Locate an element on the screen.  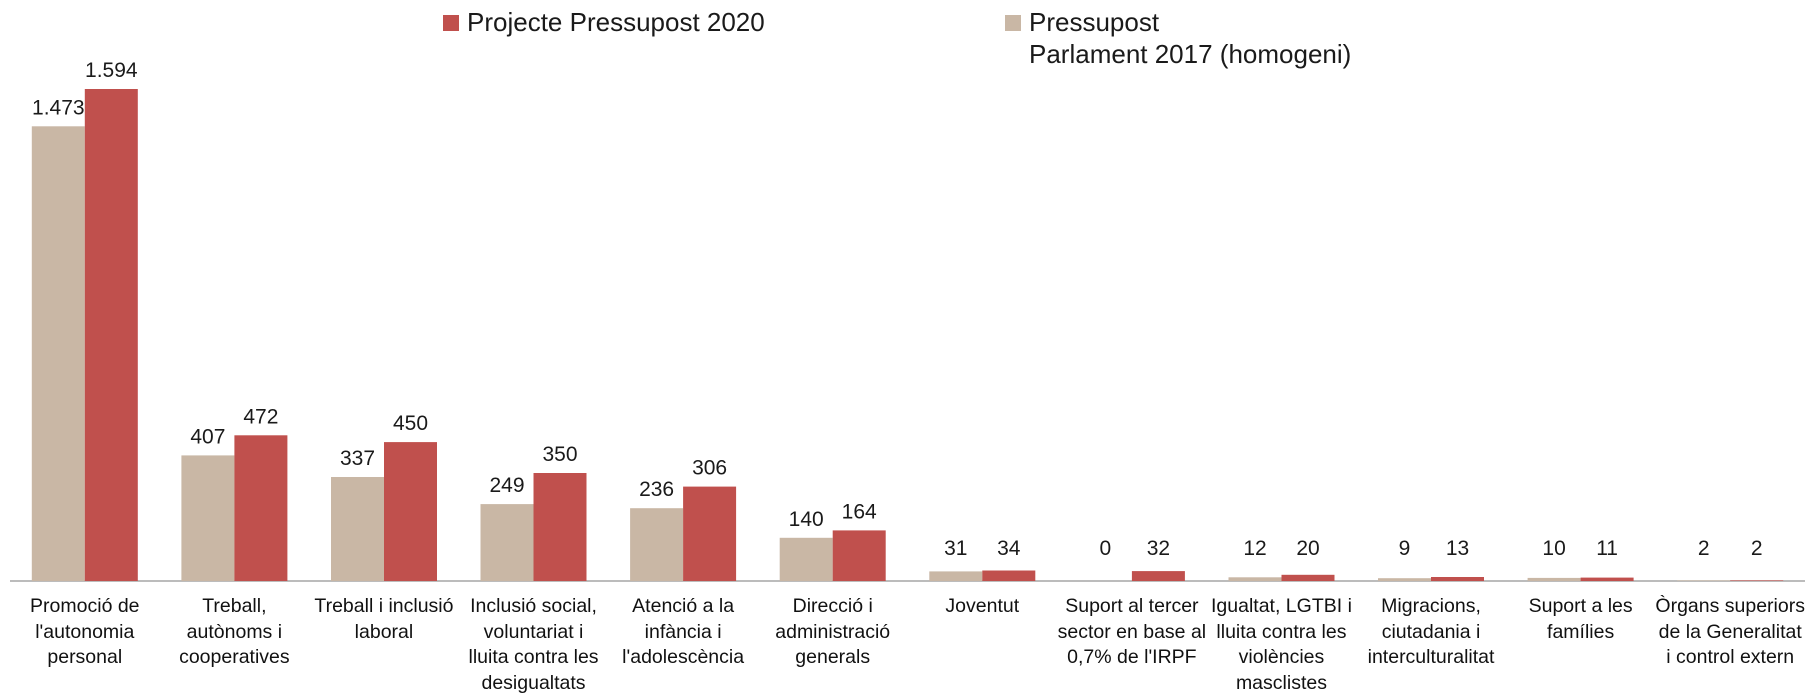
data-label-2017-7: 0 is located at coordinates (1106, 548).